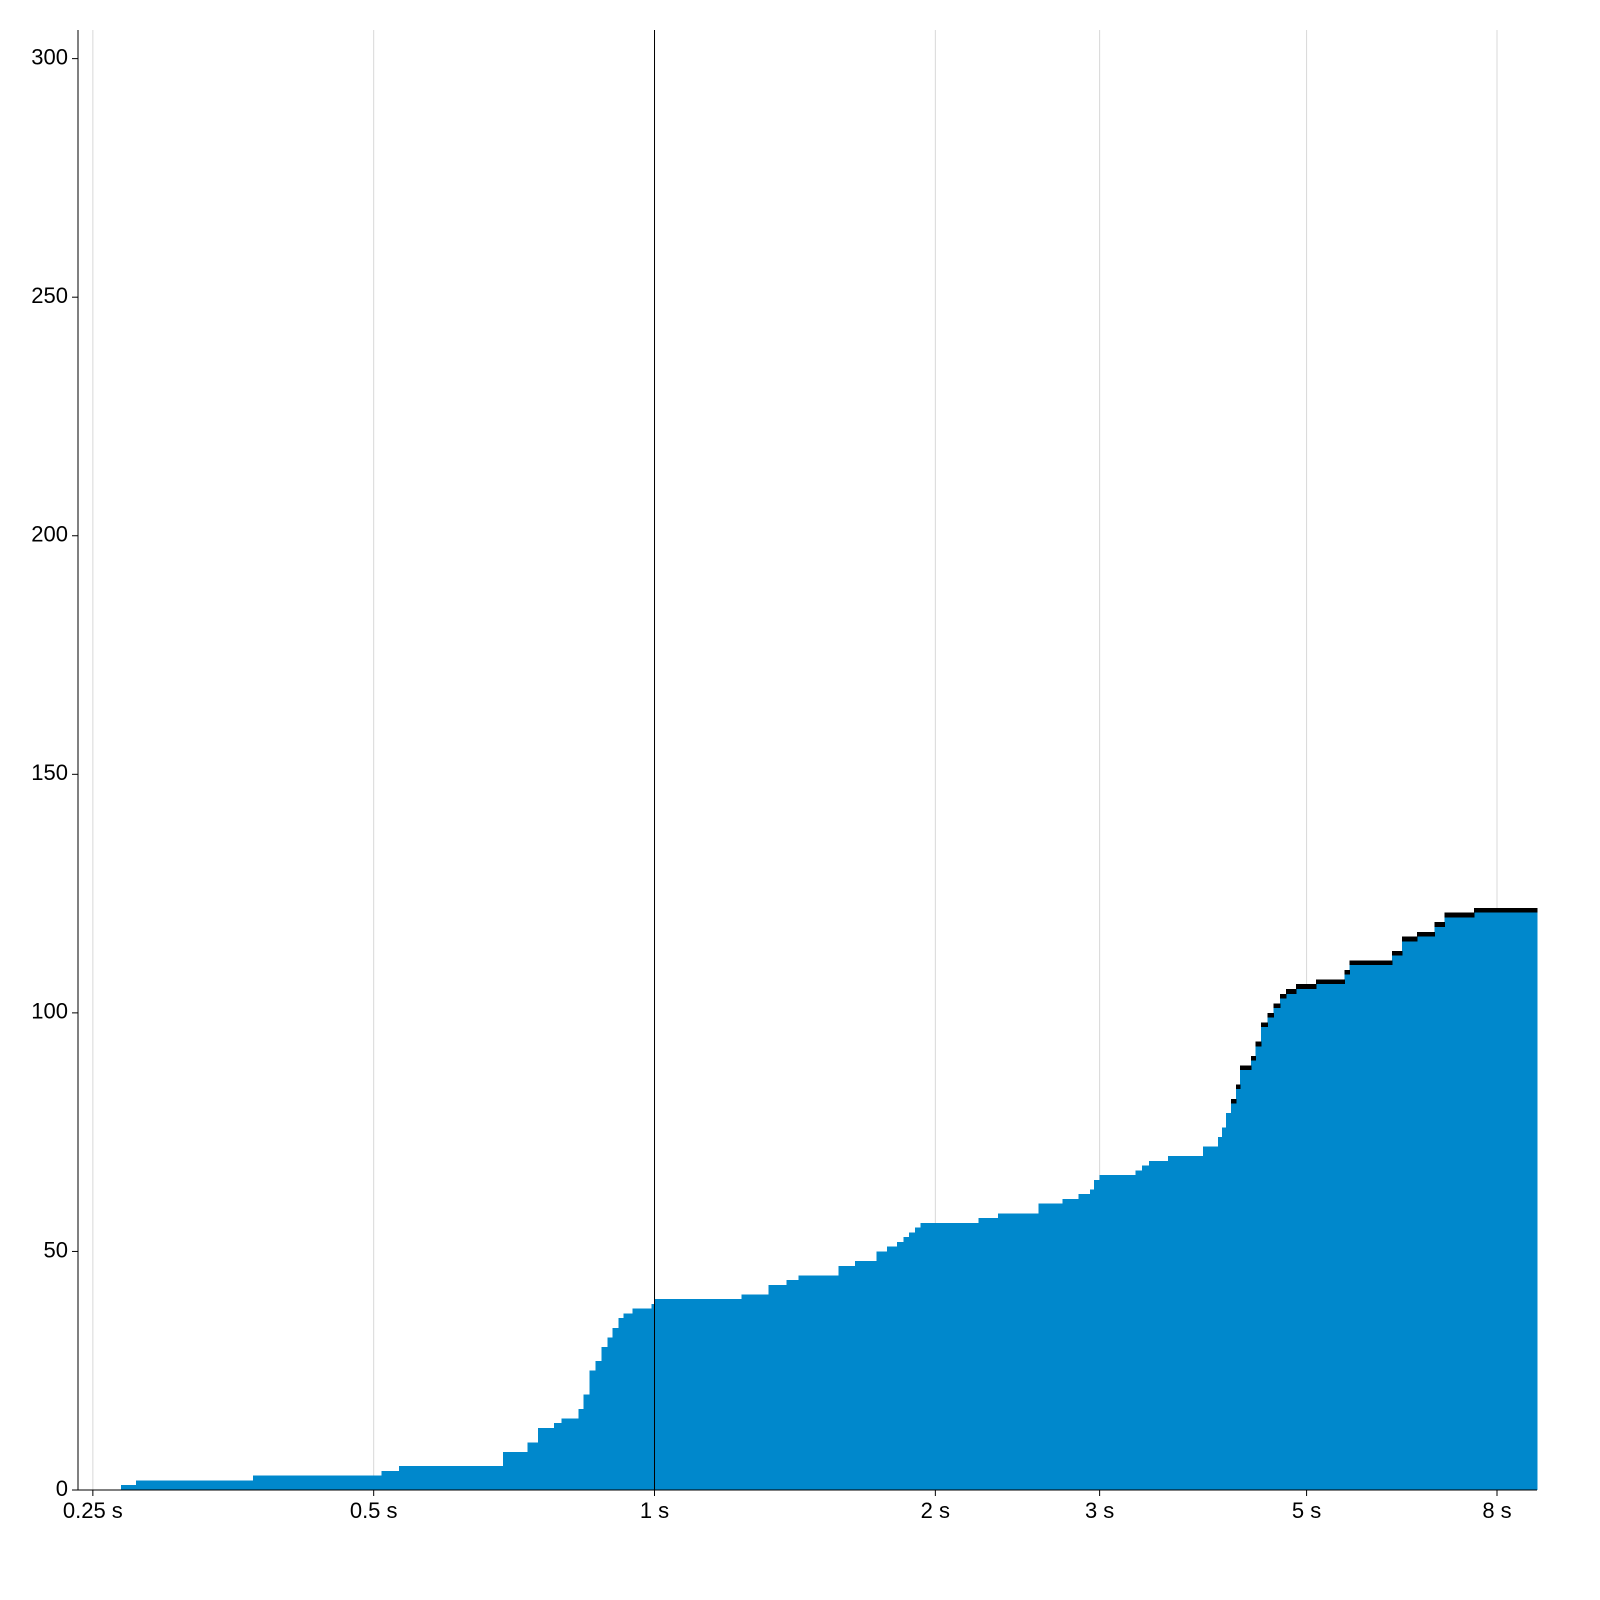 The height and width of the screenshot is (1600, 1600). Describe the element at coordinates (49, 295) in the screenshot. I see `y-tick-label: 250` at that location.